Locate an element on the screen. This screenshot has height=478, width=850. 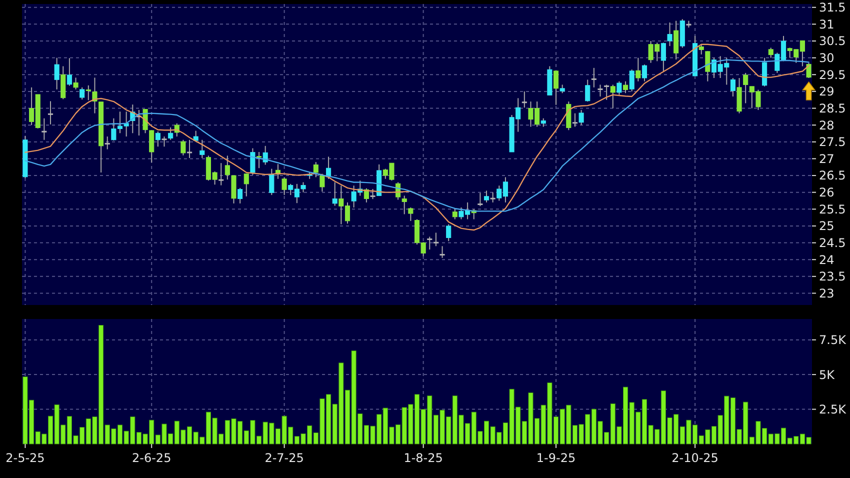
y-tick-label: 27.5 is located at coordinates (832, 142).